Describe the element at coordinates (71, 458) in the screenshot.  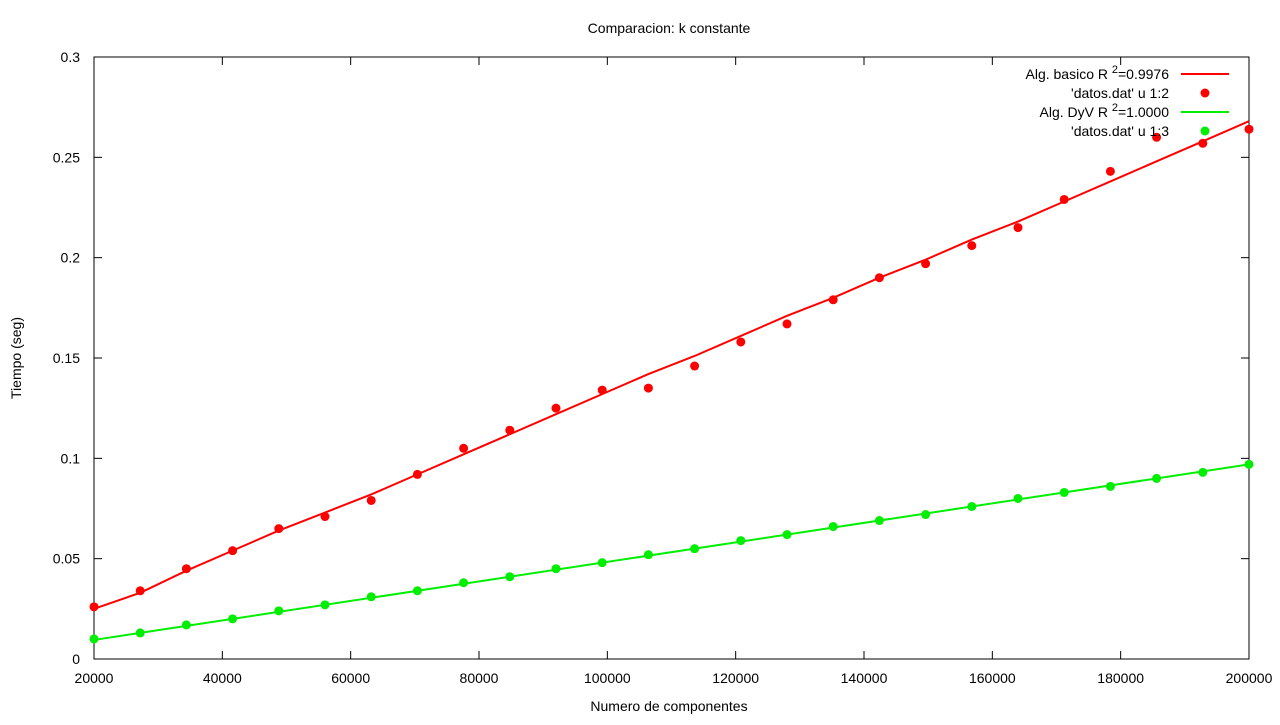
I see `y-tick-label: 0.1` at that location.